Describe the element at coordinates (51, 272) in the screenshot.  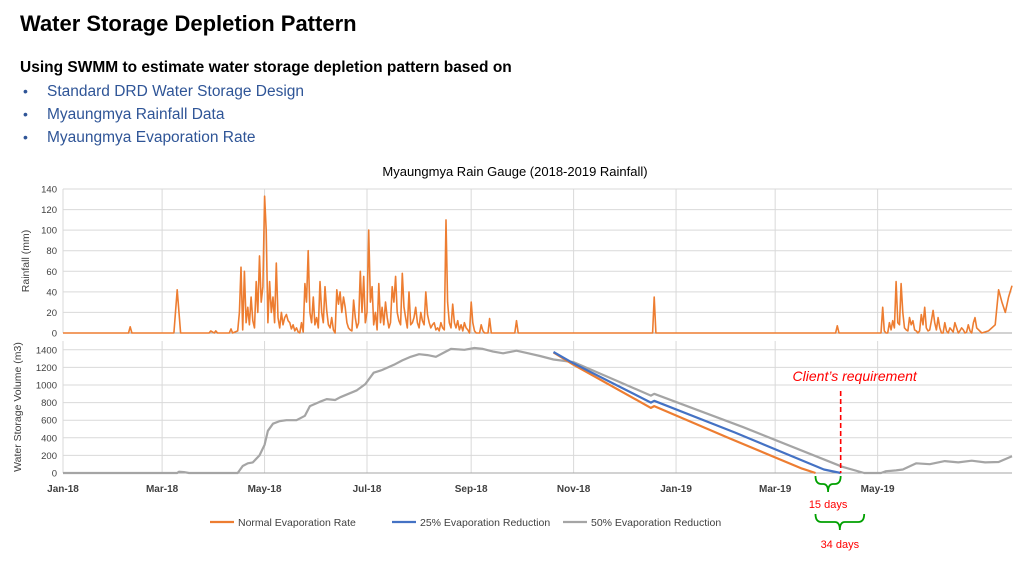
I see `rainfall-ytick-label: 60` at that location.